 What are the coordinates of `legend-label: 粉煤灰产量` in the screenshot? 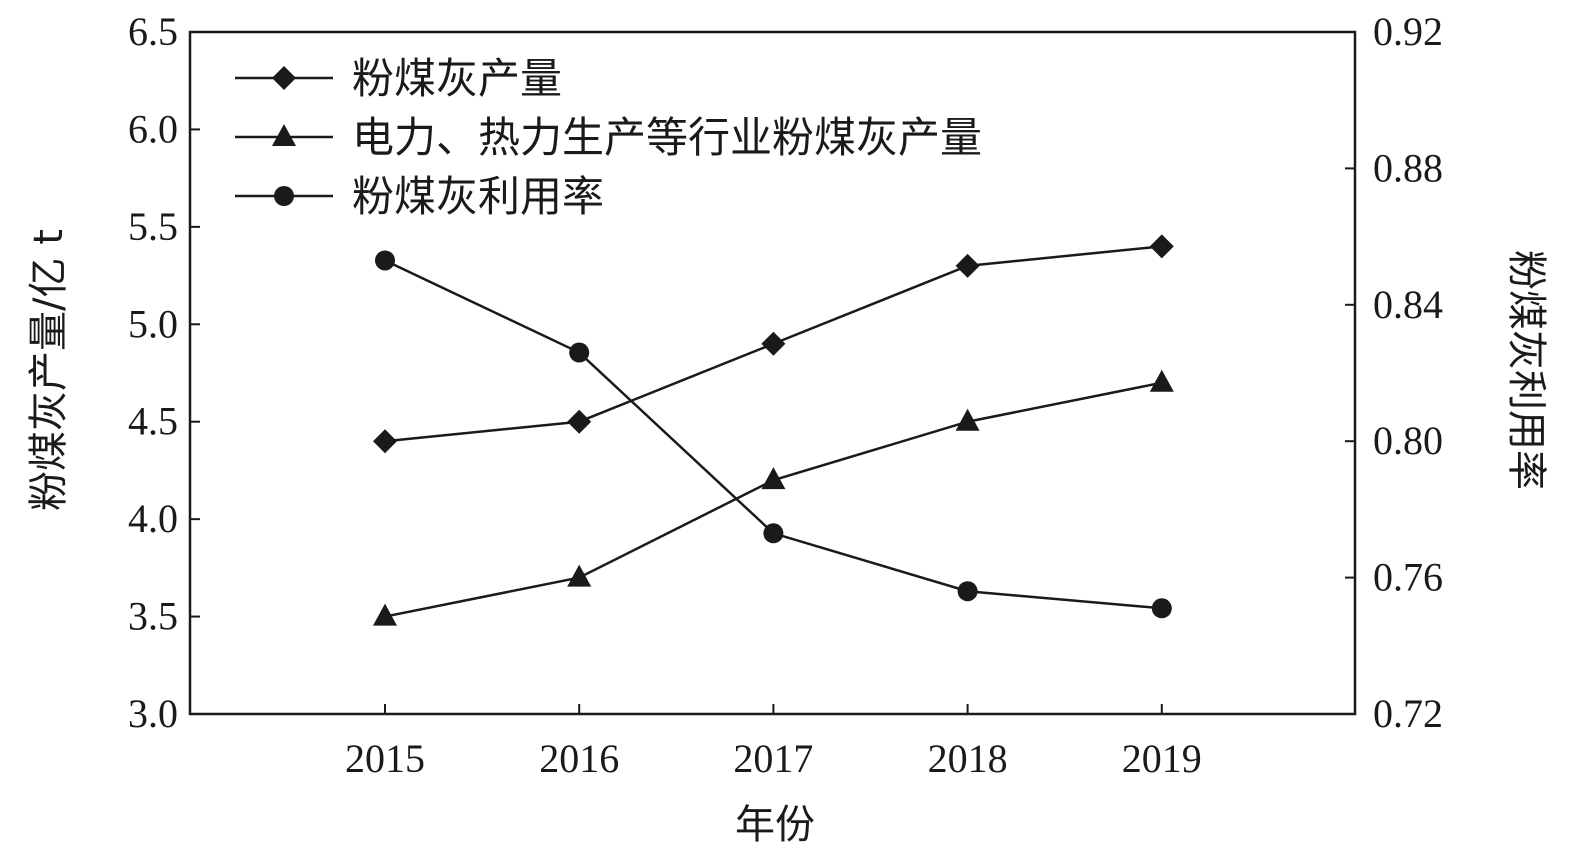 It's located at (457, 78).